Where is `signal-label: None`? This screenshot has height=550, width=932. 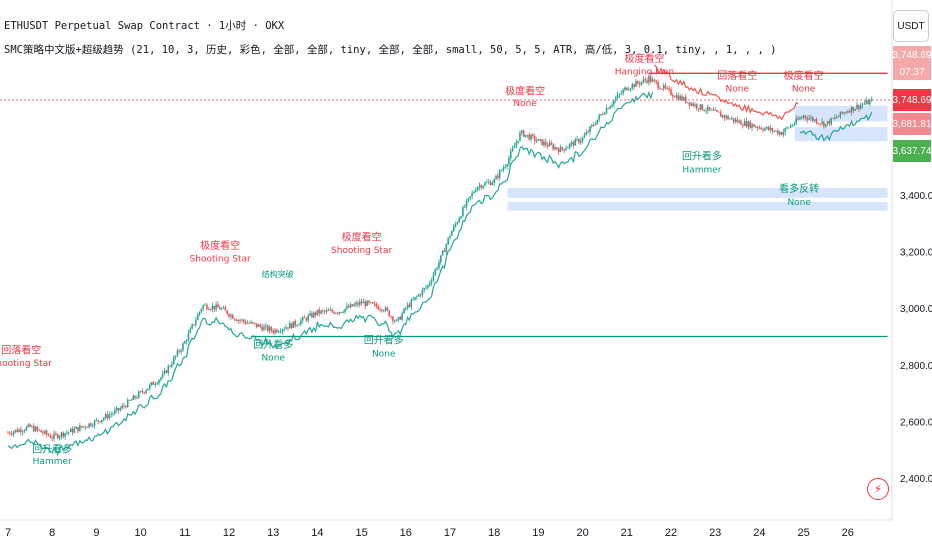 signal-label: None is located at coordinates (804, 90).